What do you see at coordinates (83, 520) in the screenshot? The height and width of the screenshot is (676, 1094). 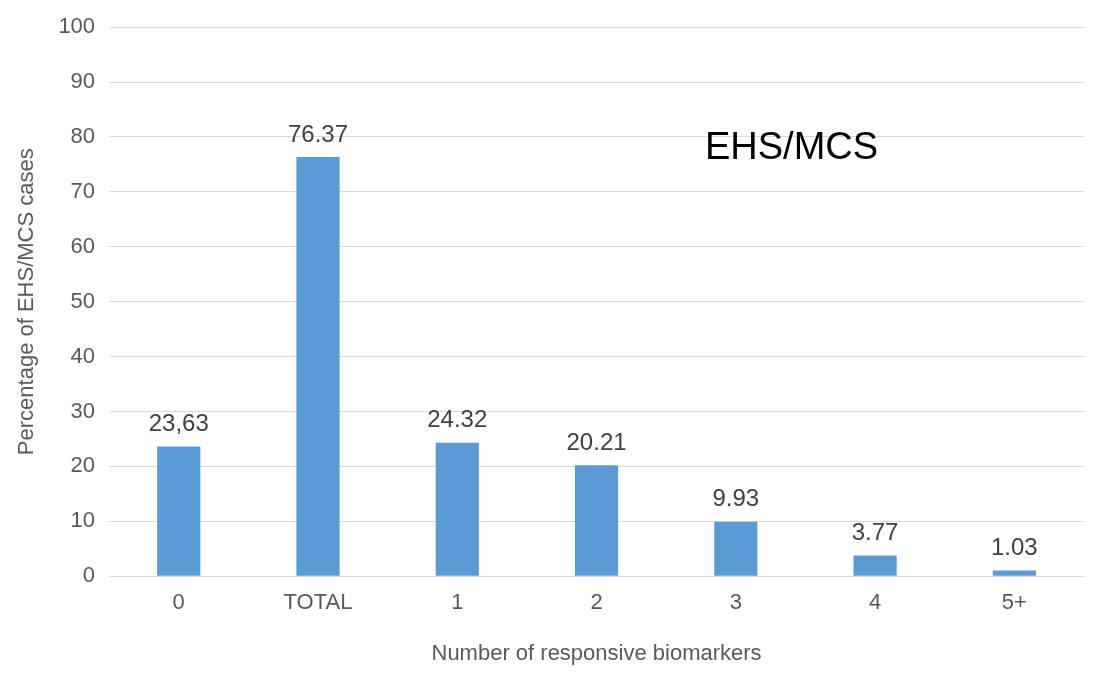 I see `y-tick-label: 10` at bounding box center [83, 520].